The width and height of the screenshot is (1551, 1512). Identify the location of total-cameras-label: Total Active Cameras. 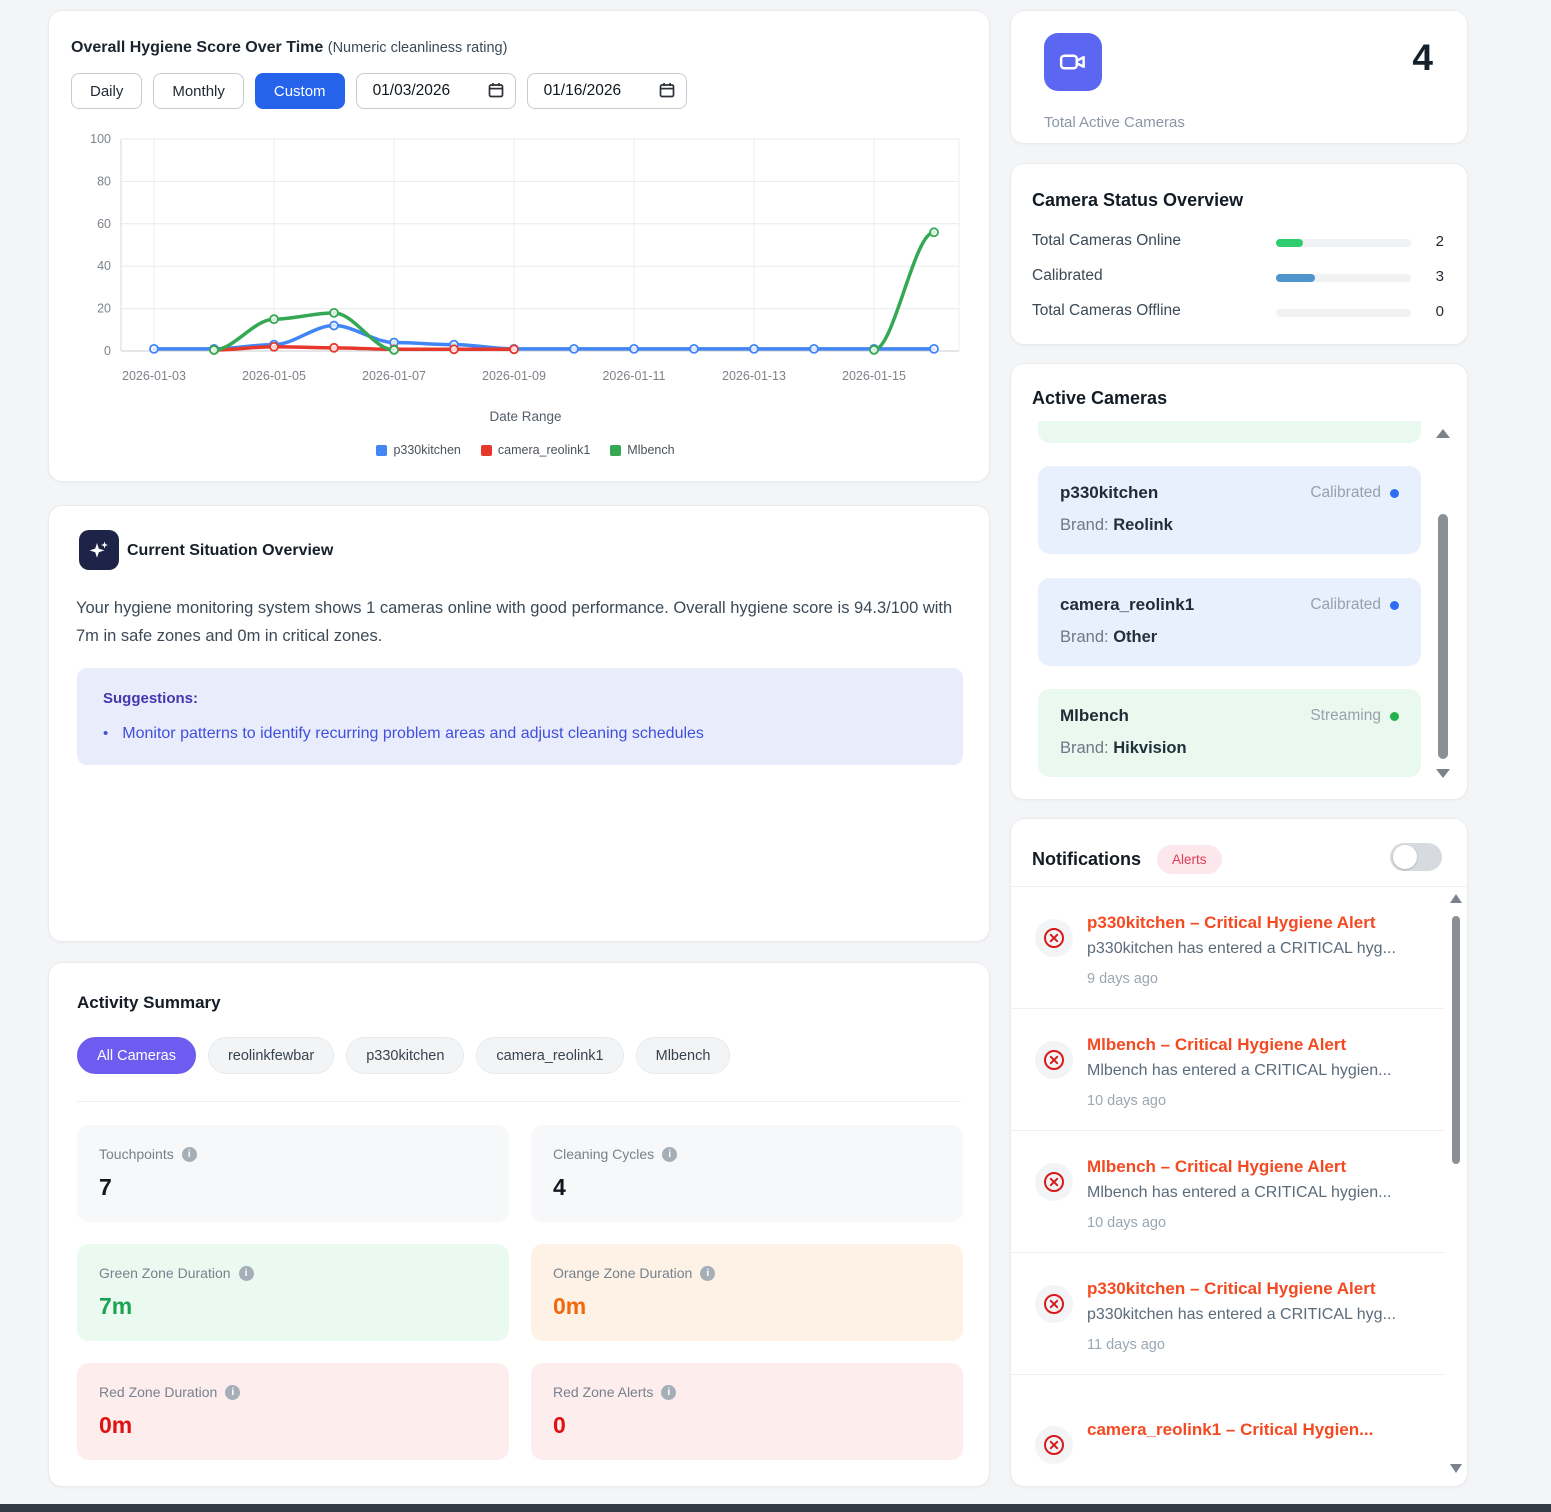
(1114, 122).